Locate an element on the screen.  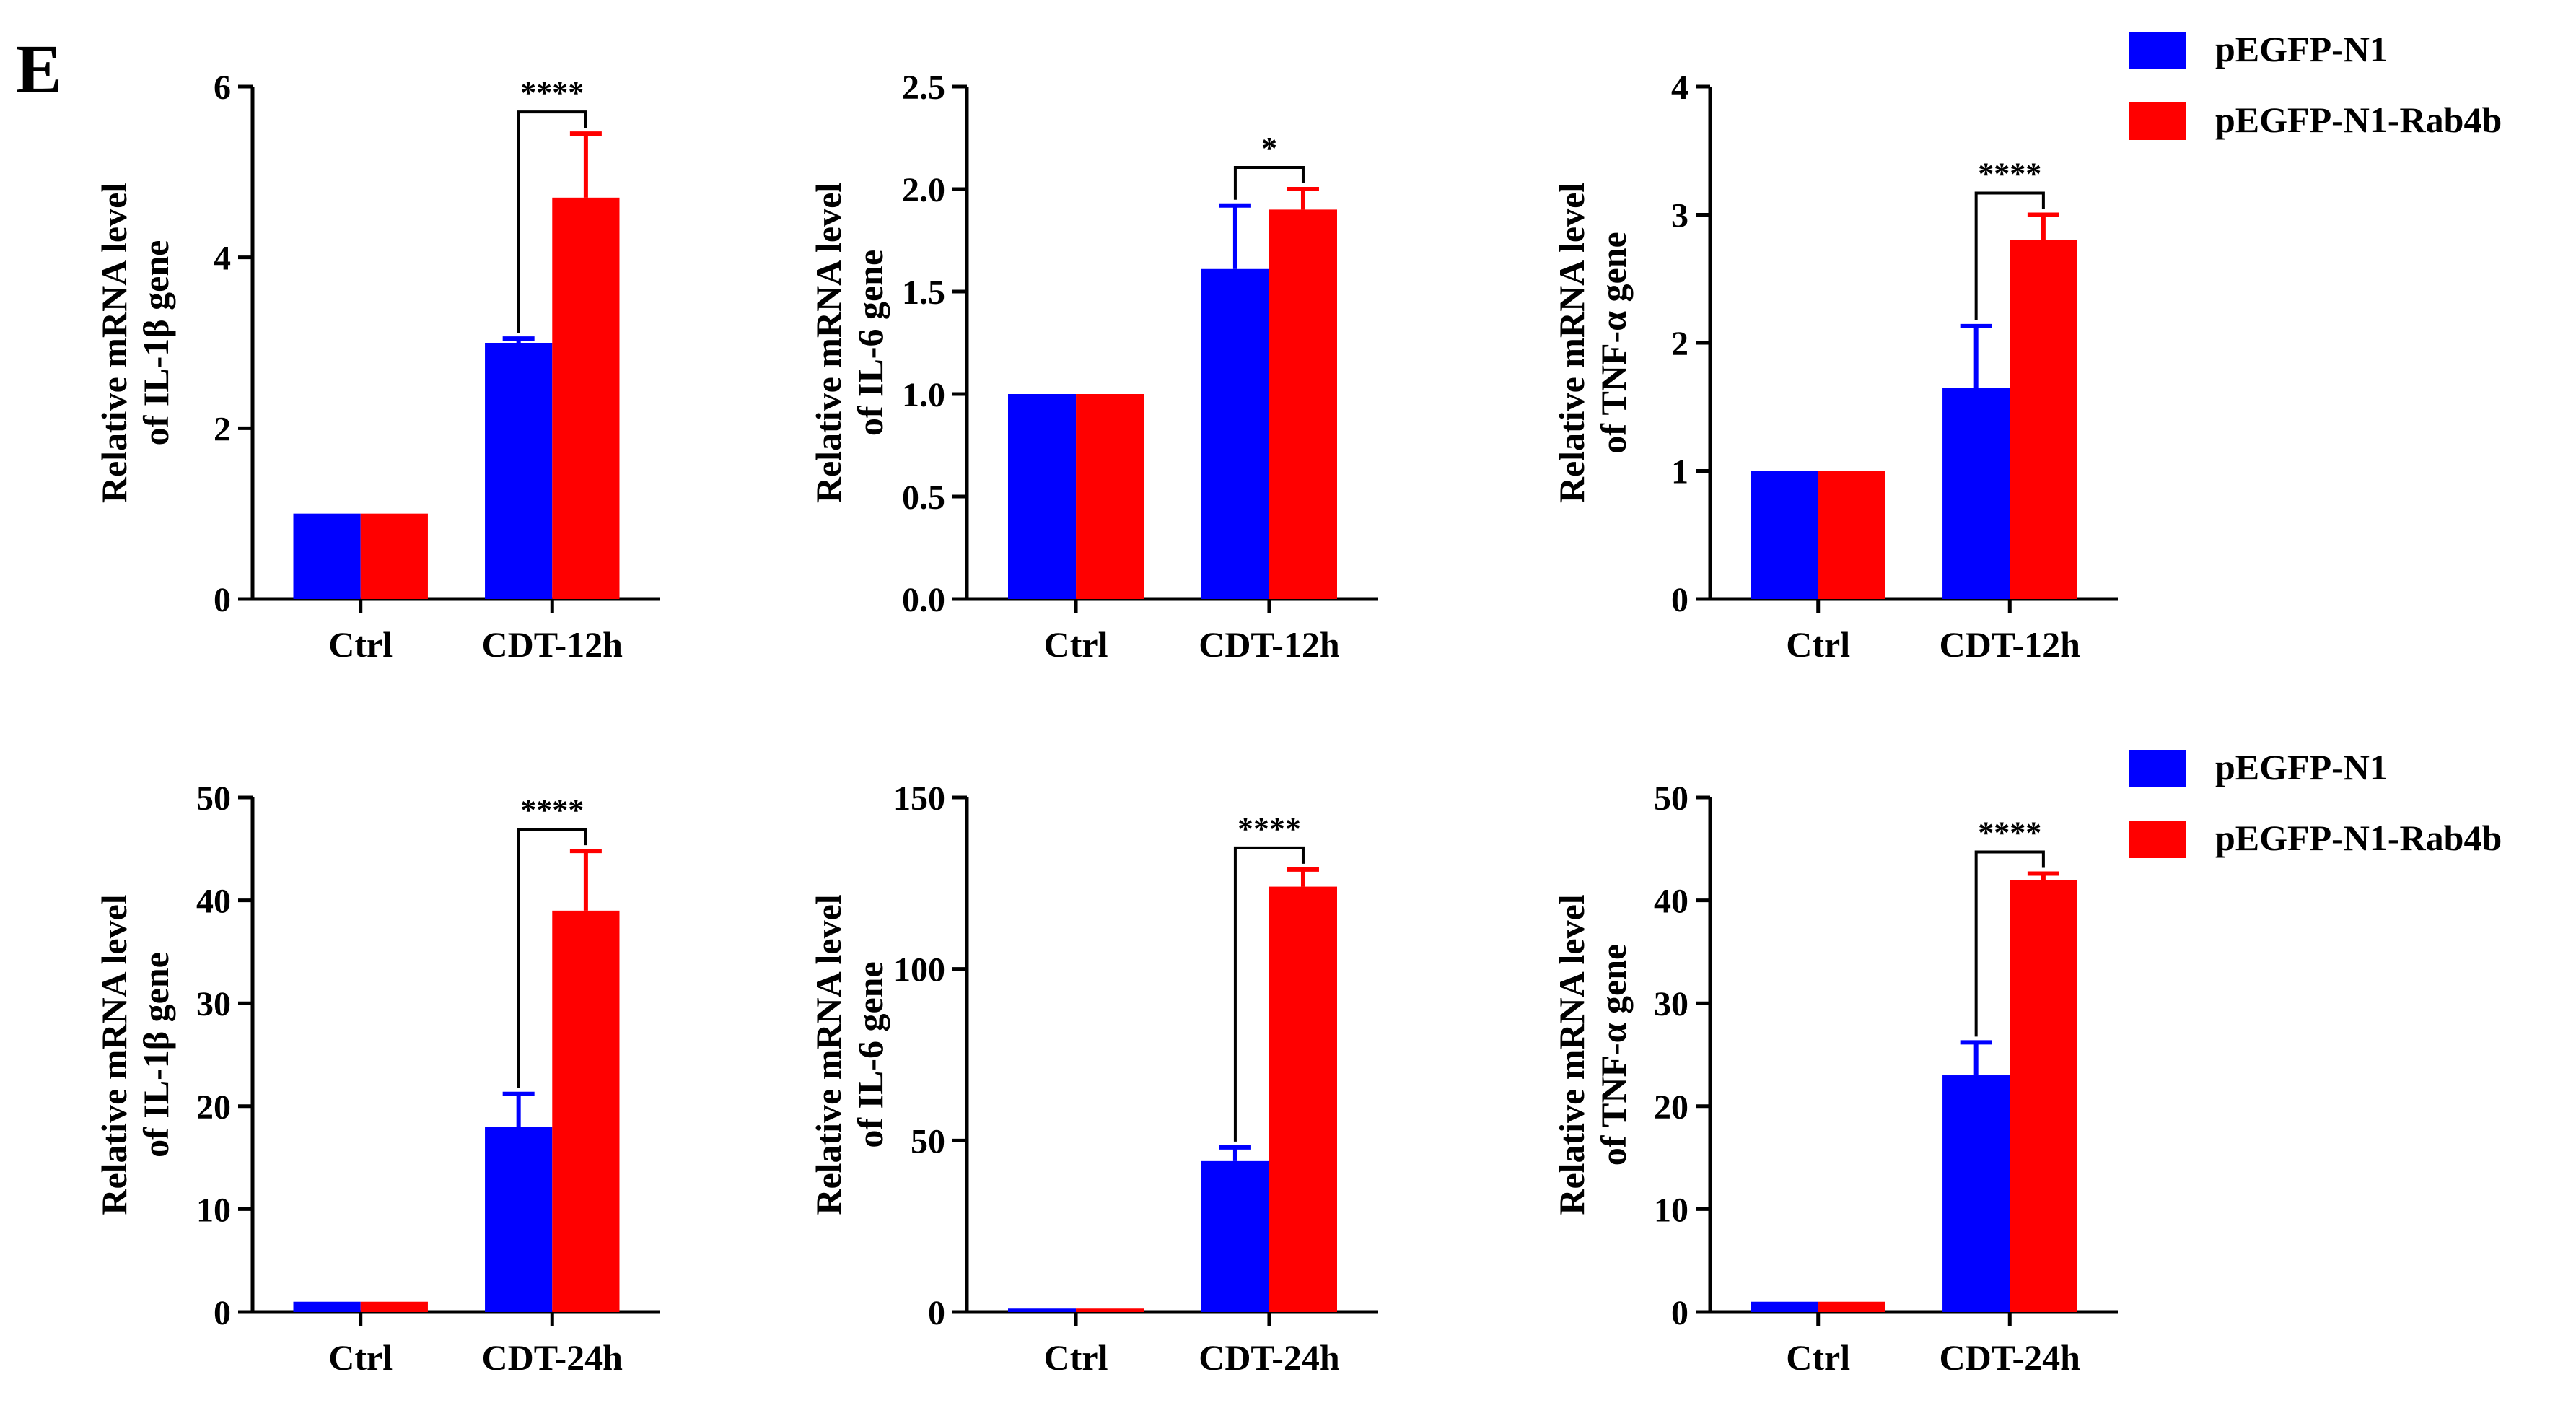
y-tick-label: 100 is located at coordinates (919, 970).